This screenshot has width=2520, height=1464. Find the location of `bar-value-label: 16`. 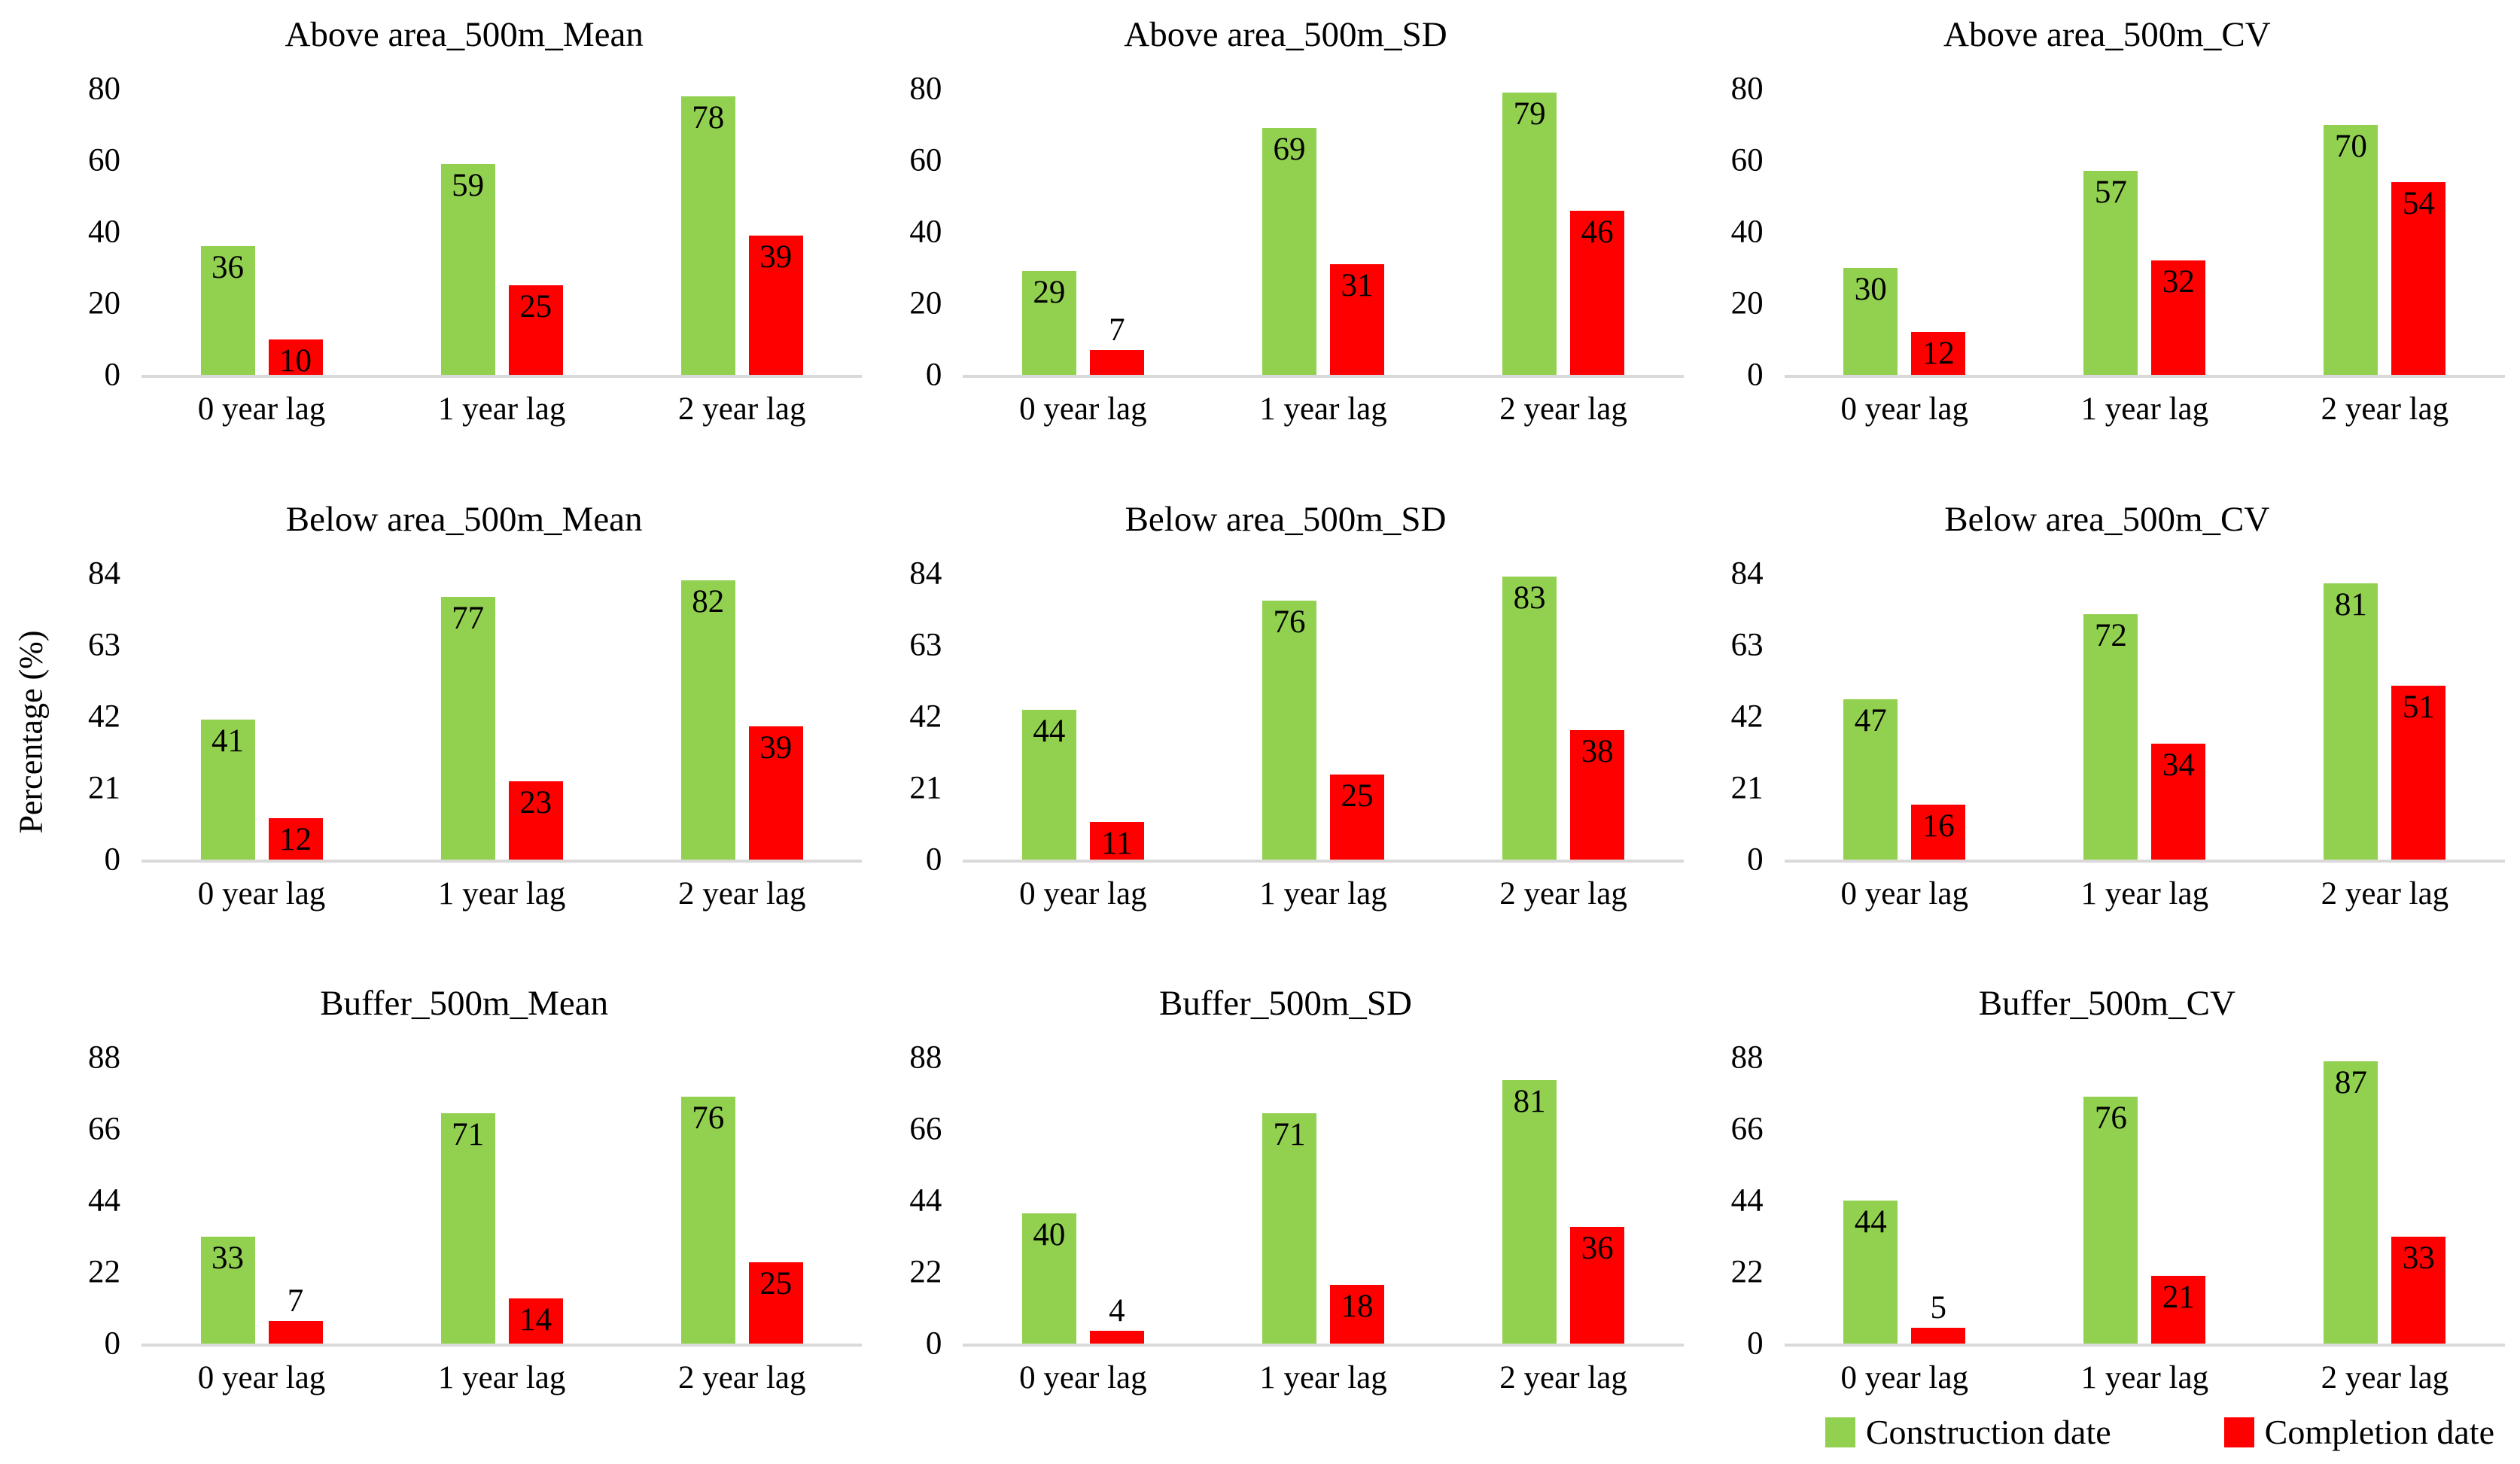

bar-value-label: 16 is located at coordinates (1938, 826).